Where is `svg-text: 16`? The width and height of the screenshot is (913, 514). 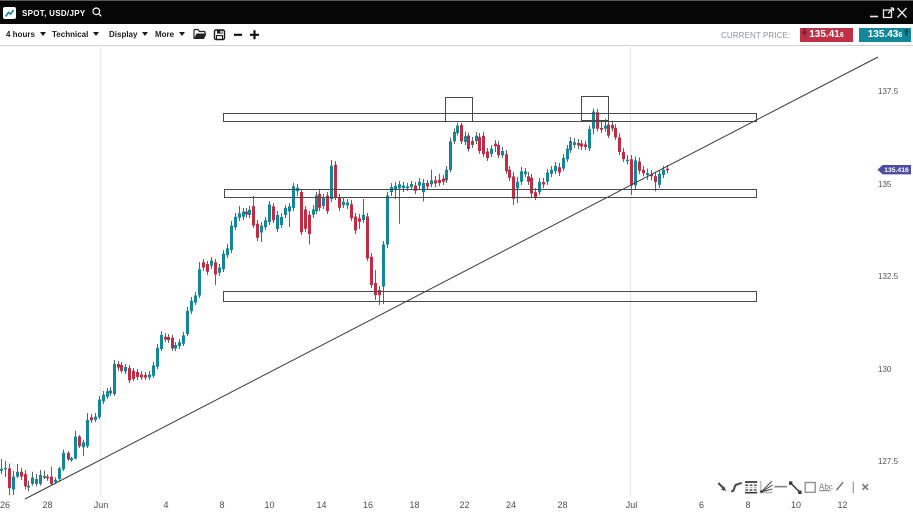
svg-text: 16 is located at coordinates (368, 505).